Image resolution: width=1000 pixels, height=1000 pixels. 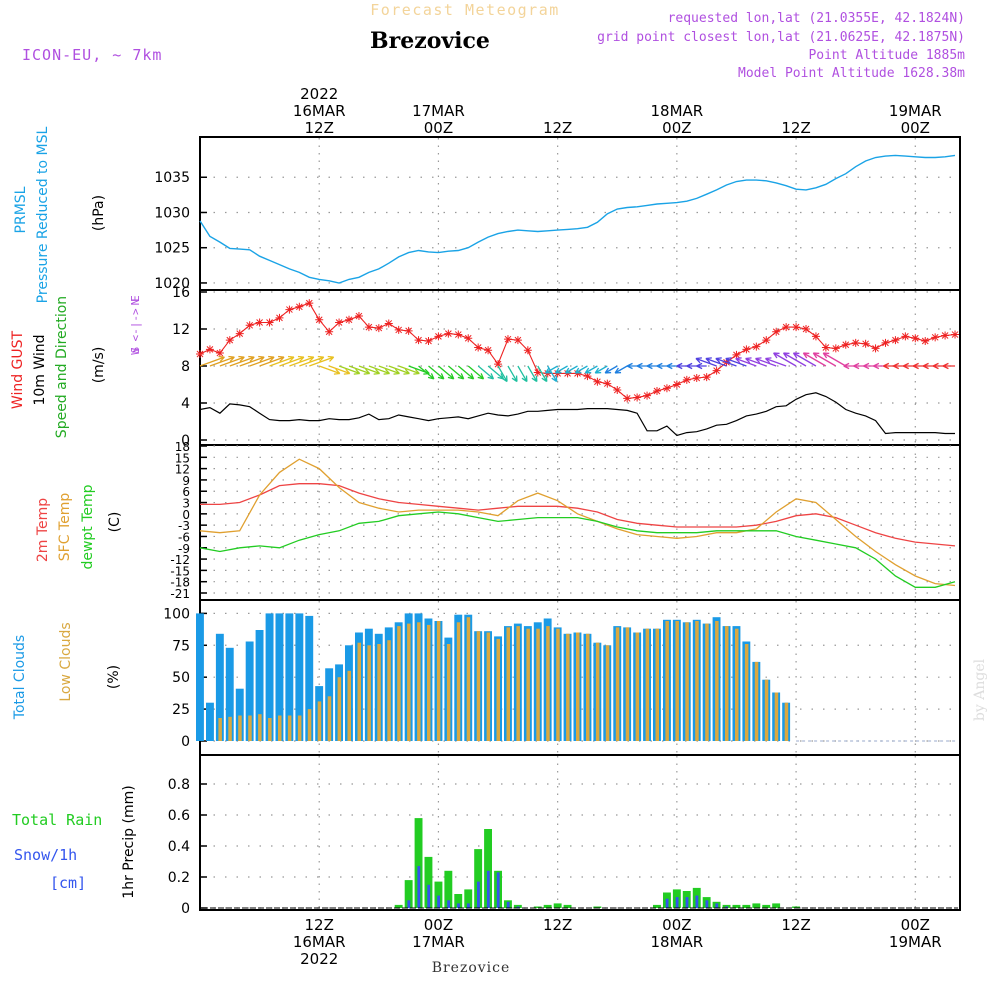 What do you see at coordinates (179, 847) in the screenshot?
I see `y-tick-label: 0.4` at bounding box center [179, 847].